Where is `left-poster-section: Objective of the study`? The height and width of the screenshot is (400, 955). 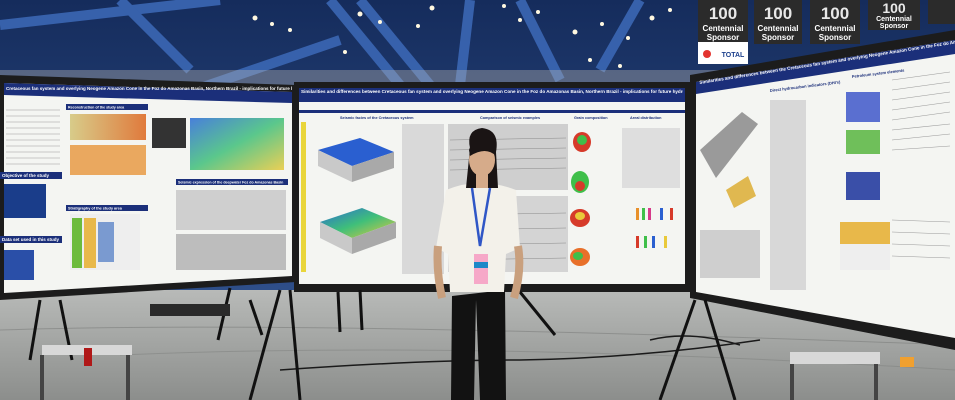
left-poster-section: Objective of the study is located at coordinates (26, 175).